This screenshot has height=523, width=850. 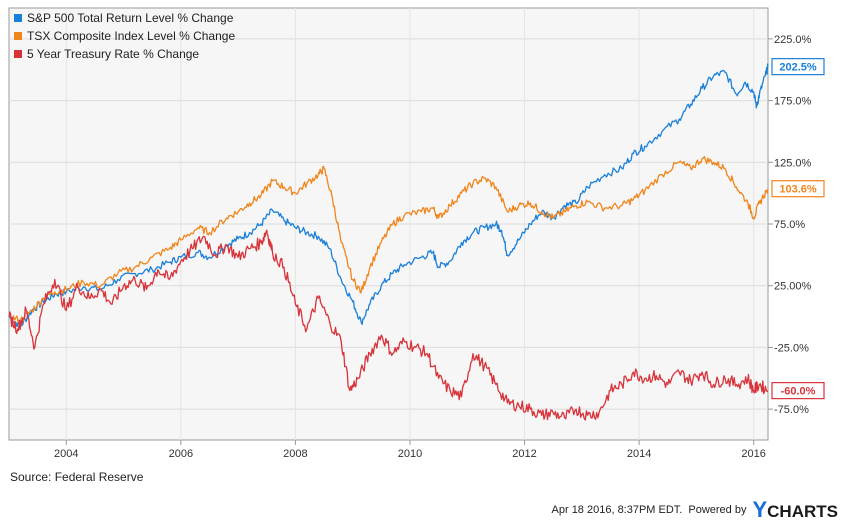 I want to click on y-tick-label: 25.00%, so click(x=793, y=287).